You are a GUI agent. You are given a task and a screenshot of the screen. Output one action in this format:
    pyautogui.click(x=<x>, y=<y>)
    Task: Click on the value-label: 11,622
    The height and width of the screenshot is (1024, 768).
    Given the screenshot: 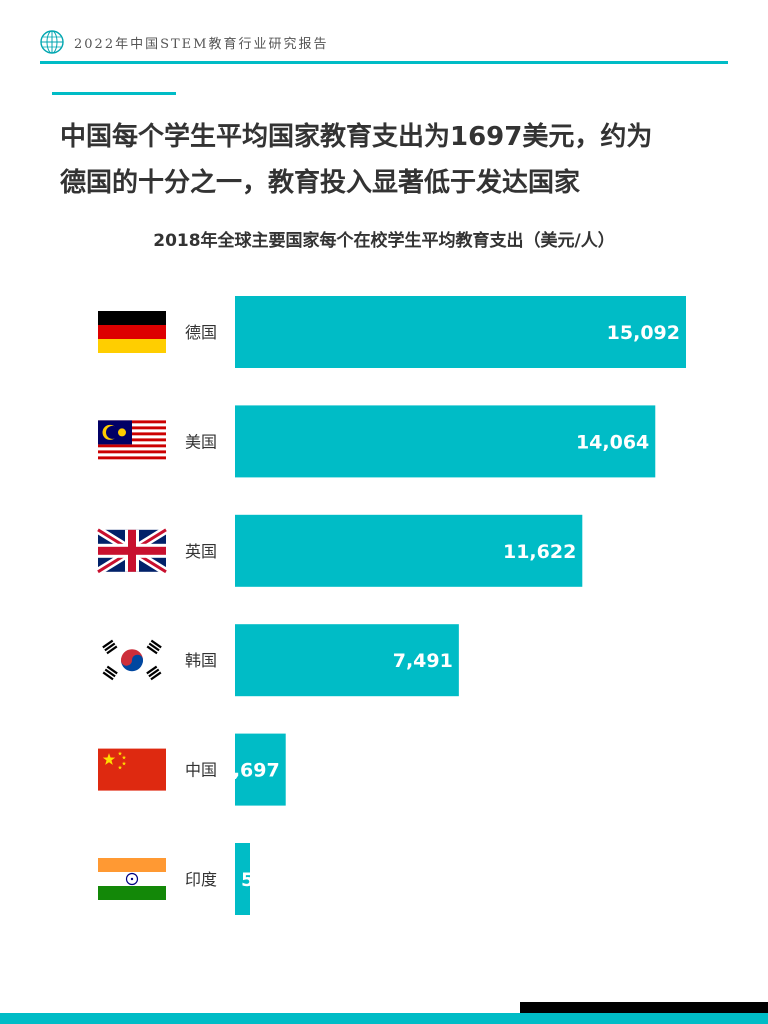 What is the action you would take?
    pyautogui.click(x=539, y=552)
    